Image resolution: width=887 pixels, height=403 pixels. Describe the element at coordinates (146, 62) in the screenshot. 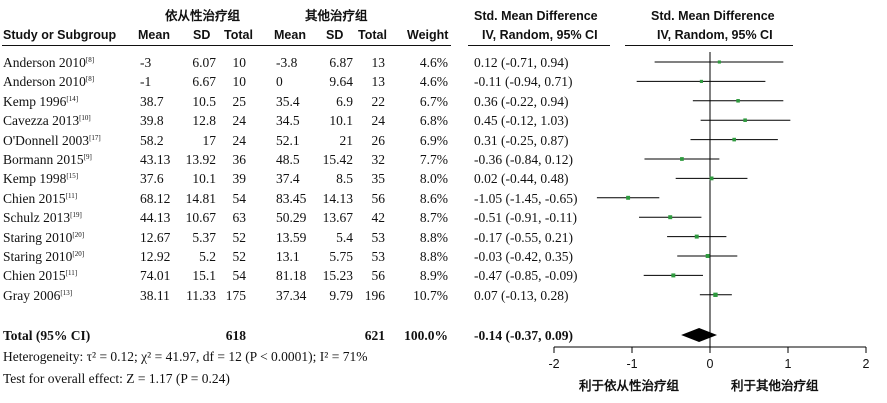

I see `study-mean1: -3` at that location.